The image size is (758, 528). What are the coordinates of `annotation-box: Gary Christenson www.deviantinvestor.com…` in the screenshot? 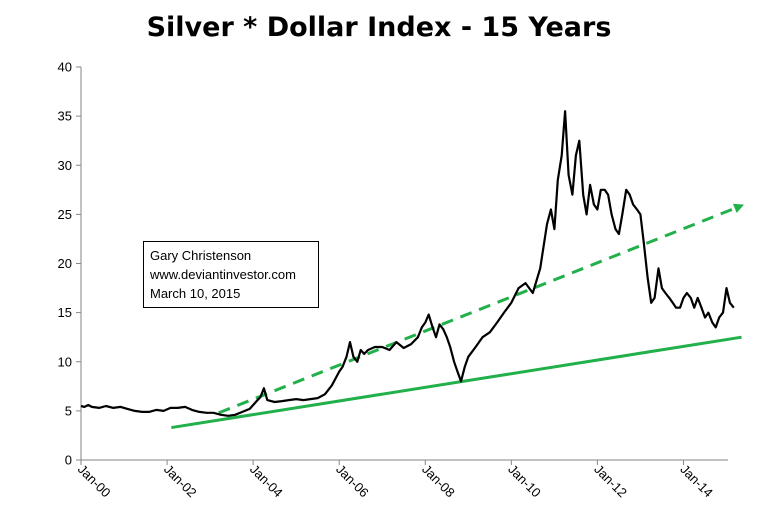 It's located at (231, 274).